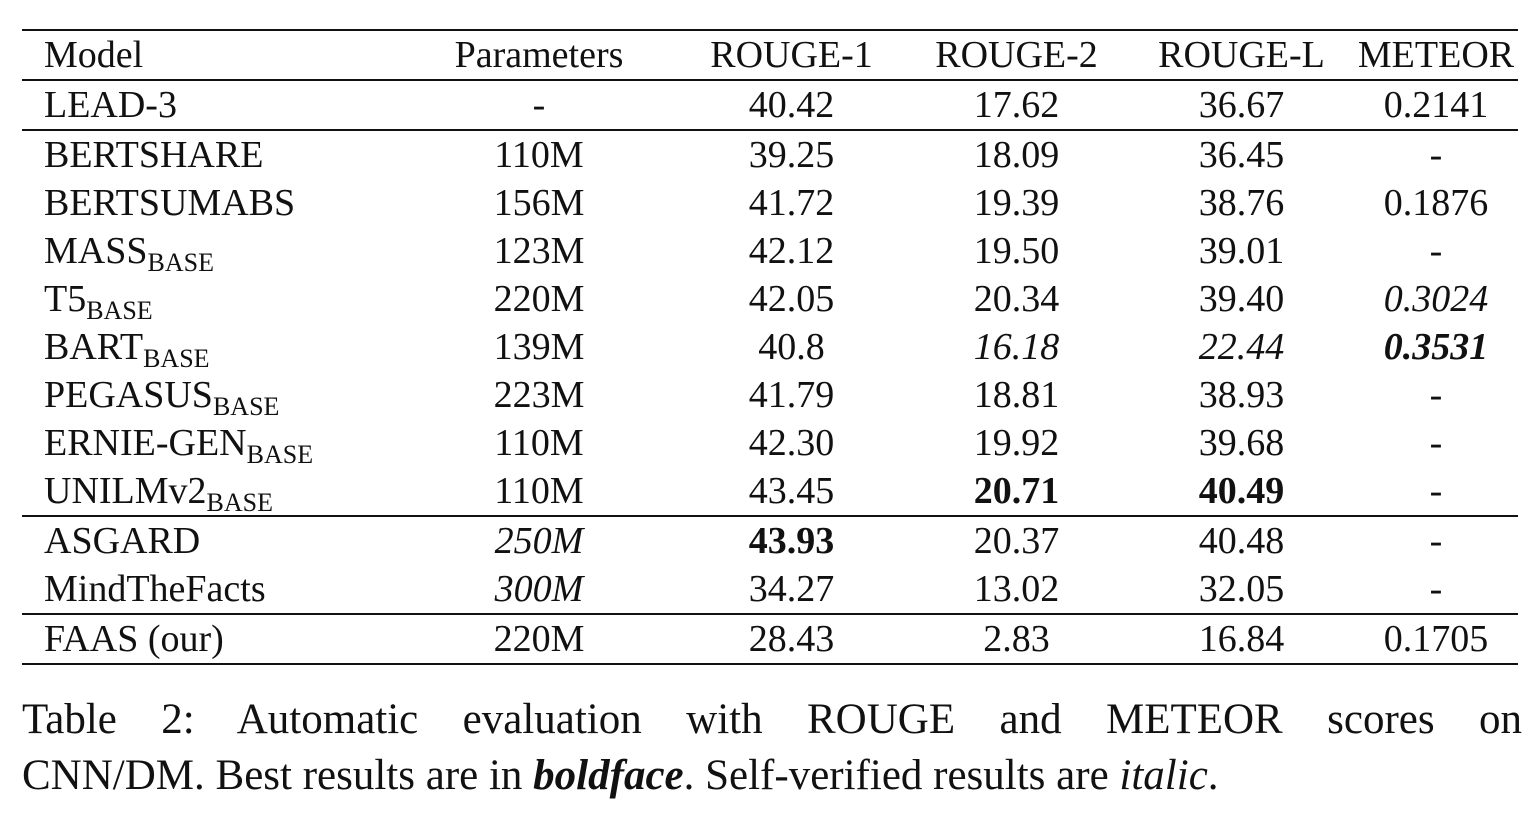 Image resolution: width=1538 pixels, height=826 pixels. I want to click on rouge-l-cell: 39.40, so click(1241, 299).